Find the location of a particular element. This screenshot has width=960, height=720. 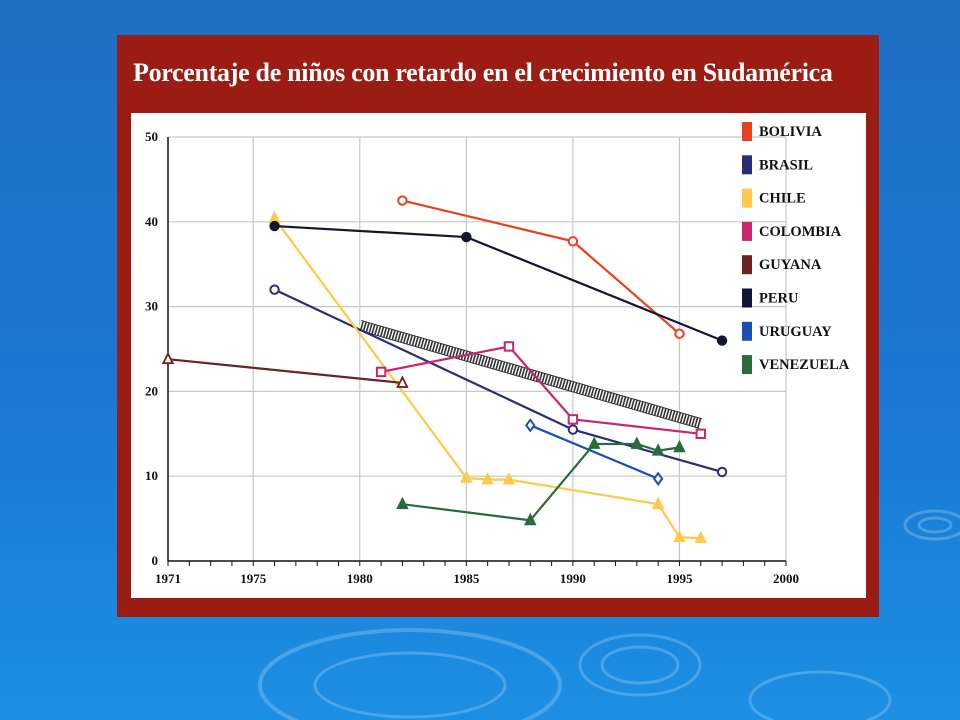

legend-label-guyana: GUYANA is located at coordinates (790, 265).